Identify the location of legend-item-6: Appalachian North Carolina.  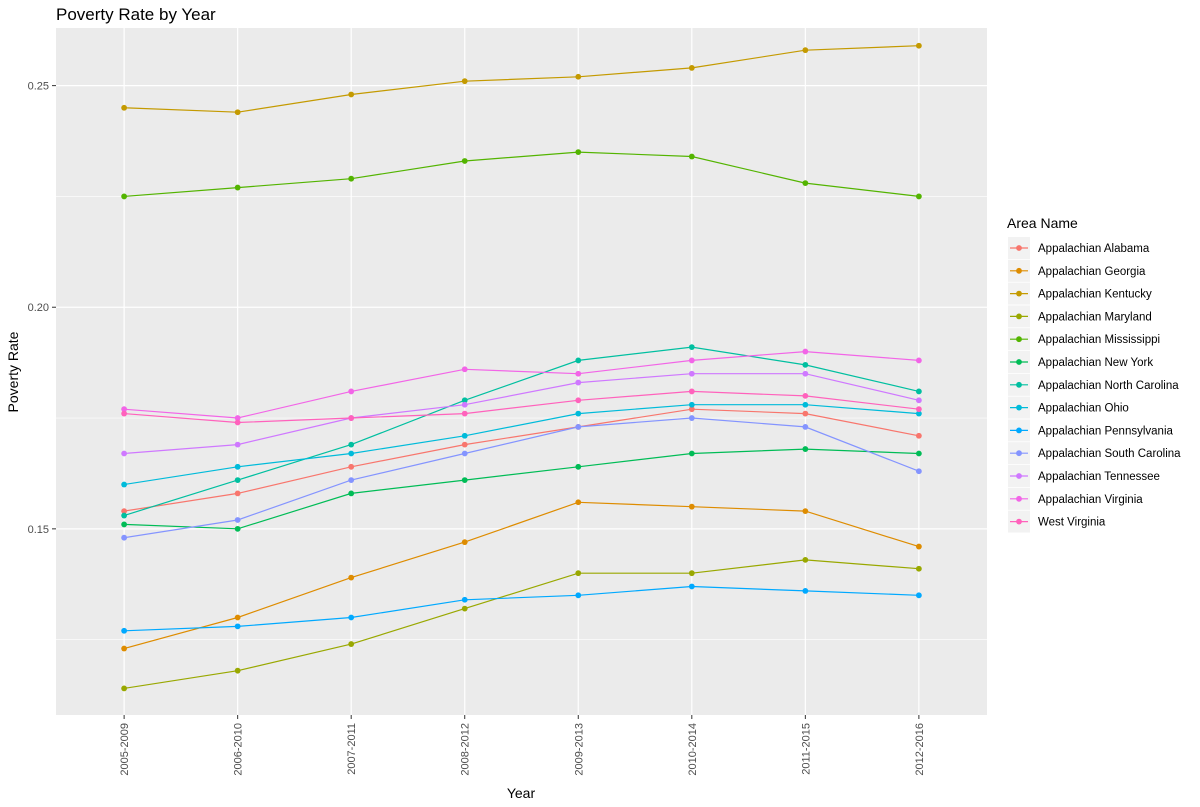
(1093, 384).